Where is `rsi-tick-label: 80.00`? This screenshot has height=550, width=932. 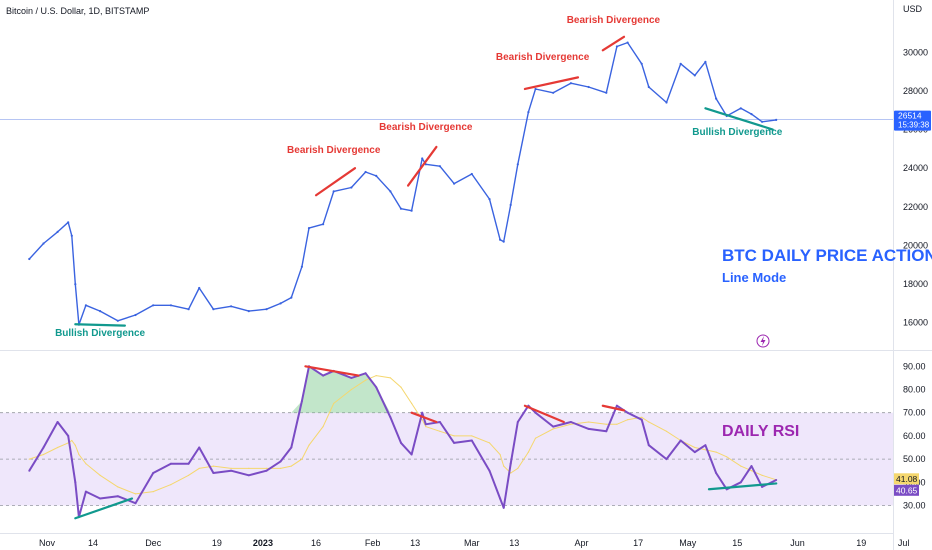 rsi-tick-label: 80.00 is located at coordinates (914, 390).